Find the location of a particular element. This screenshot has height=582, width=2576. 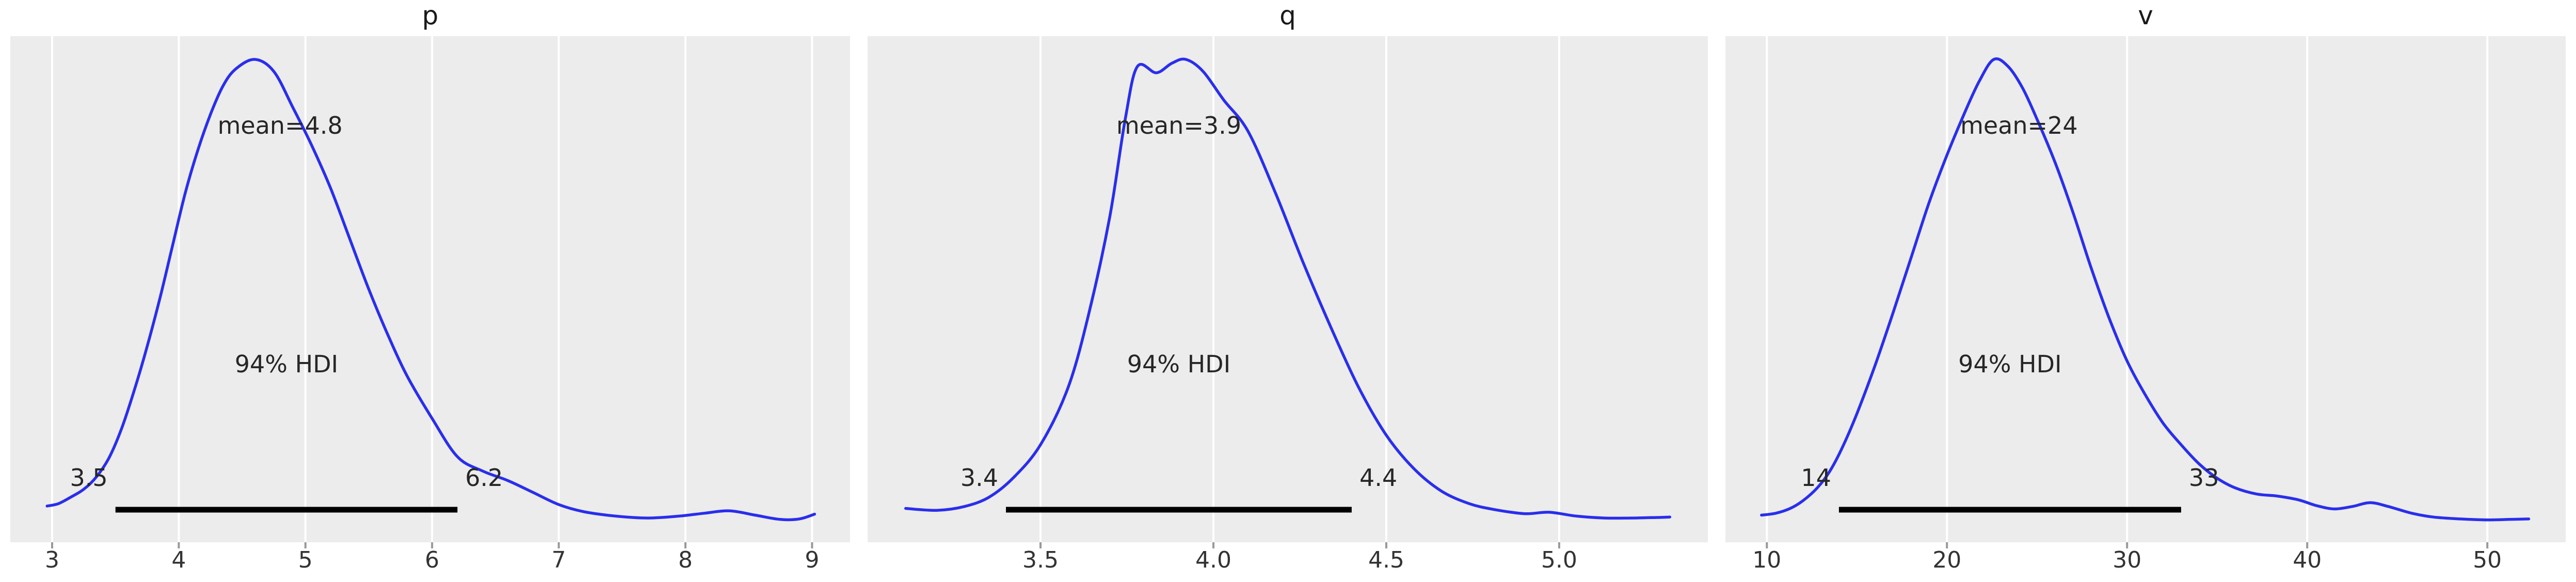

x-tick-label: 6 is located at coordinates (432, 560).